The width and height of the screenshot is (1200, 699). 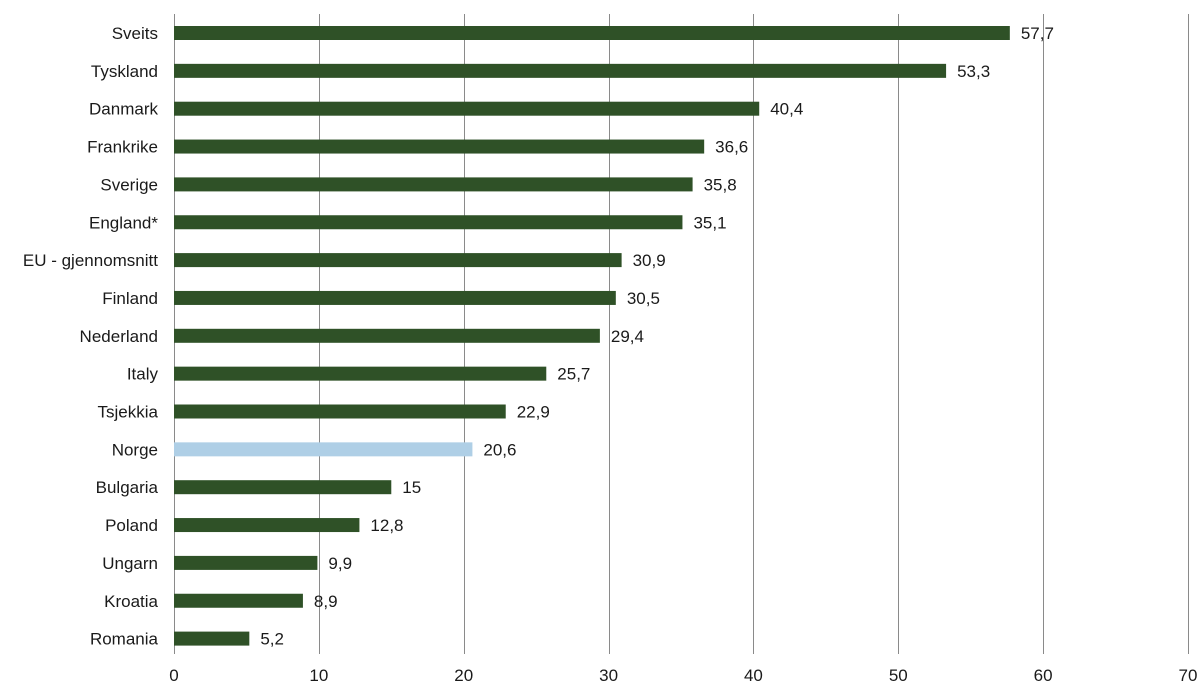 I want to click on x-axis-tick-labels: 0 10 20 30 40 50 60 70, so click(x=683, y=675).